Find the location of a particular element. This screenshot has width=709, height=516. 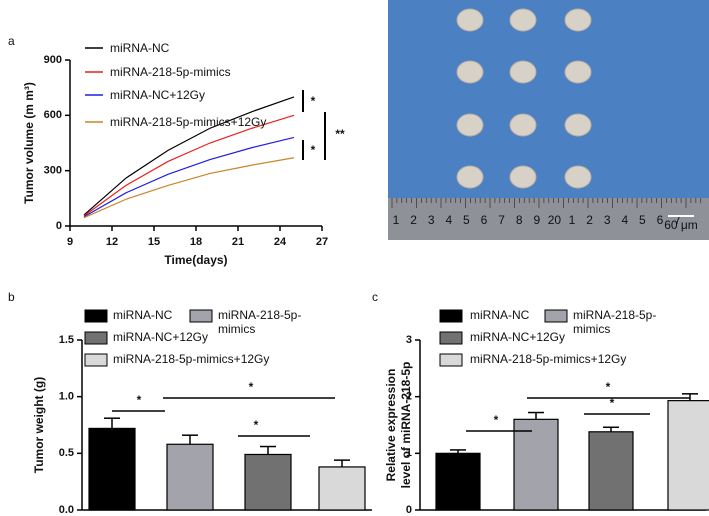

significance-label: ** is located at coordinates (340, 134).